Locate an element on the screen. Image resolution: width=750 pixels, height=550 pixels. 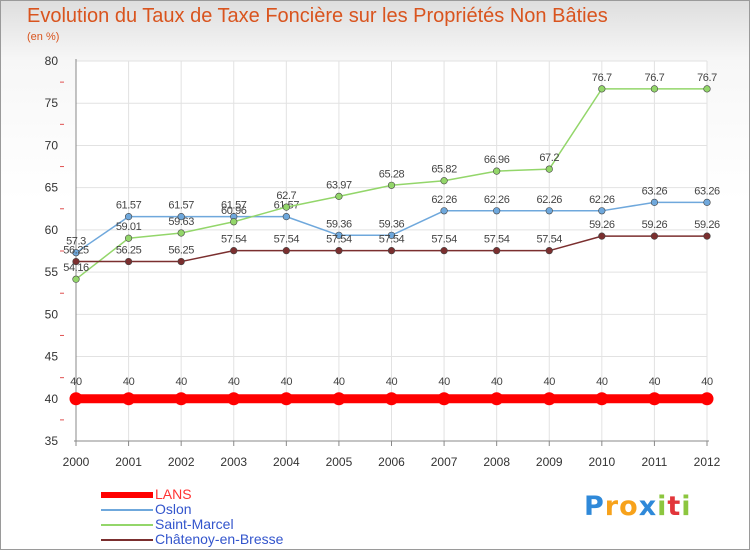
data-label-saint-marcel: 59.01 is located at coordinates (129, 227).